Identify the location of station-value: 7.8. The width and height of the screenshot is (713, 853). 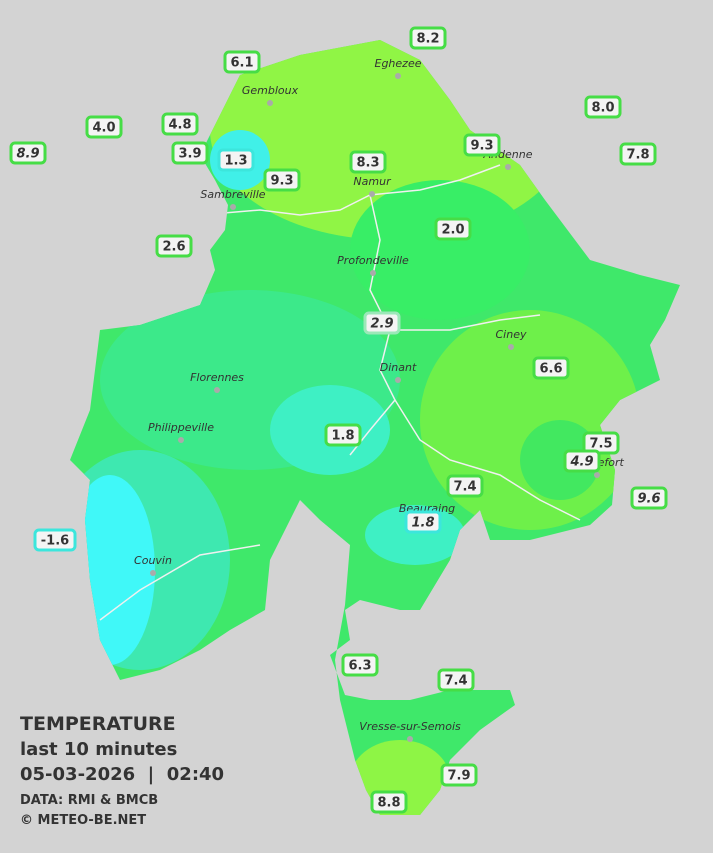
(637, 155).